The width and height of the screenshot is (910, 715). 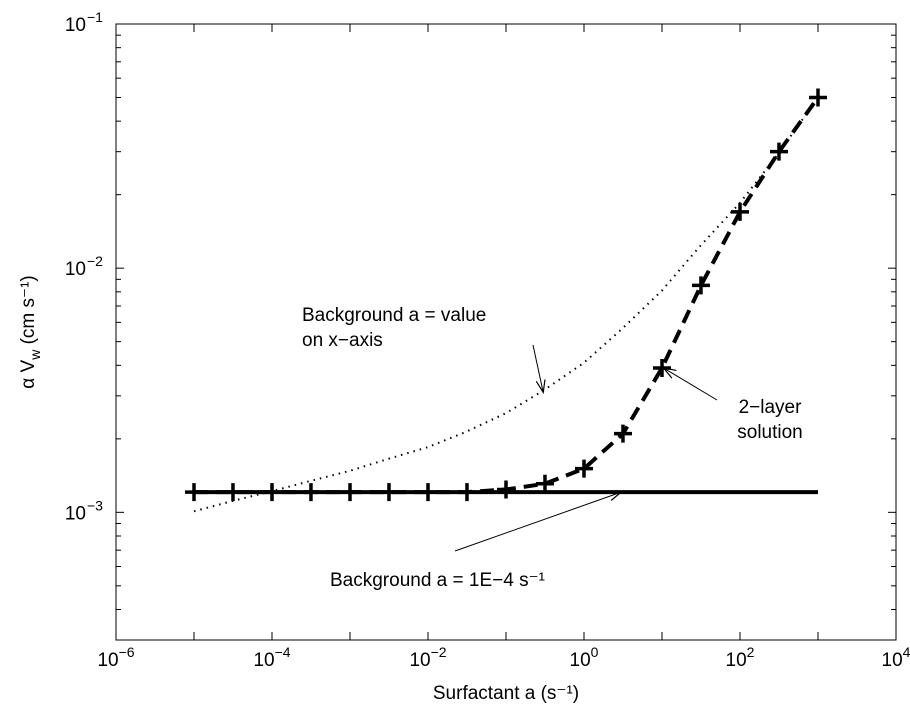 I want to click on y-axis-label: α Vw (cm s⁻¹), so click(x=30, y=331).